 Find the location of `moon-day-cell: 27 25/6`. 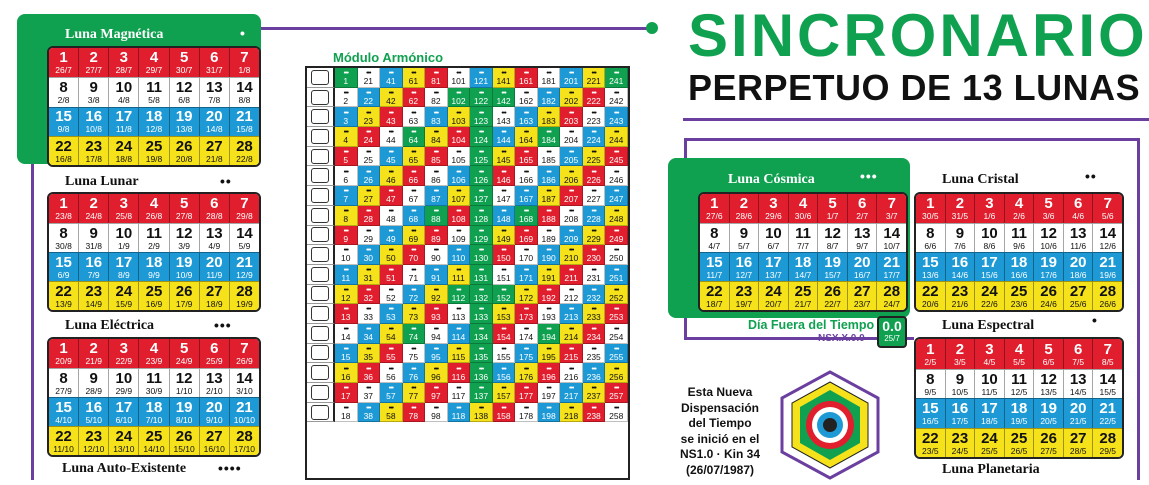

moon-day-cell: 27 25/6 is located at coordinates (1079, 296).